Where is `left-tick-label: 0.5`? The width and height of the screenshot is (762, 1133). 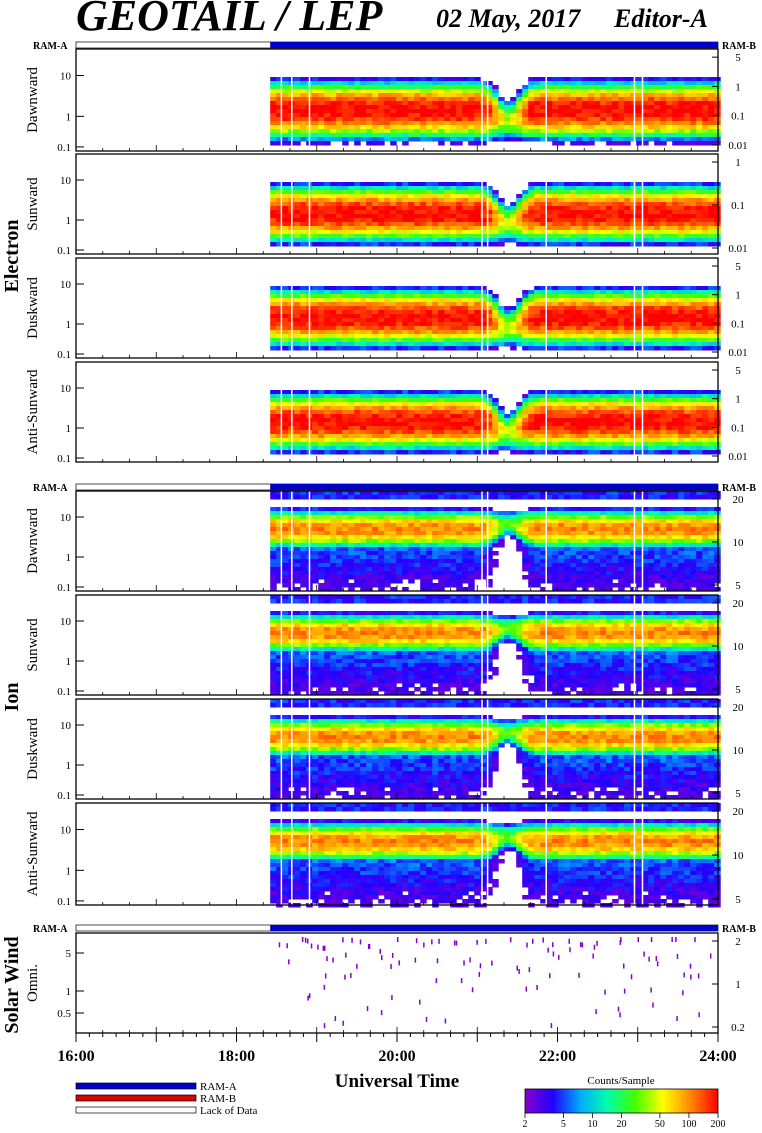 left-tick-label: 0.5 is located at coordinates (64, 1014).